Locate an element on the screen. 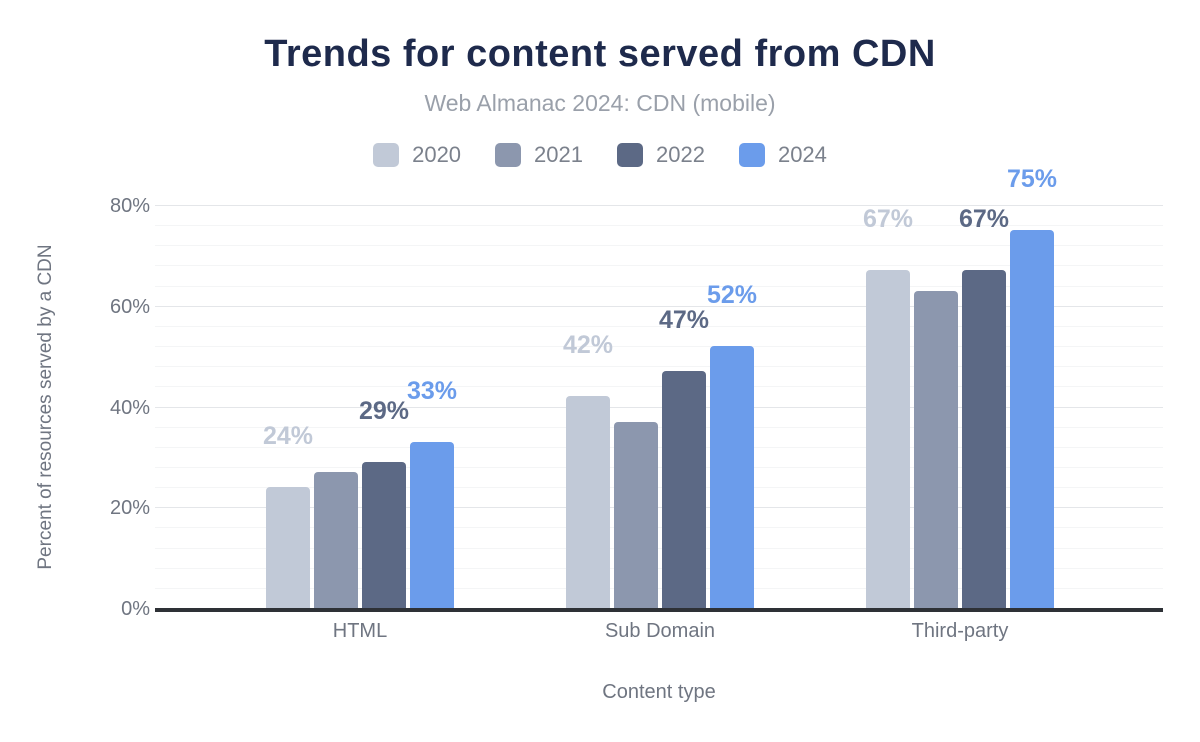 This screenshot has height=742, width=1200. y-tick-label: 40% is located at coordinates (129, 408).